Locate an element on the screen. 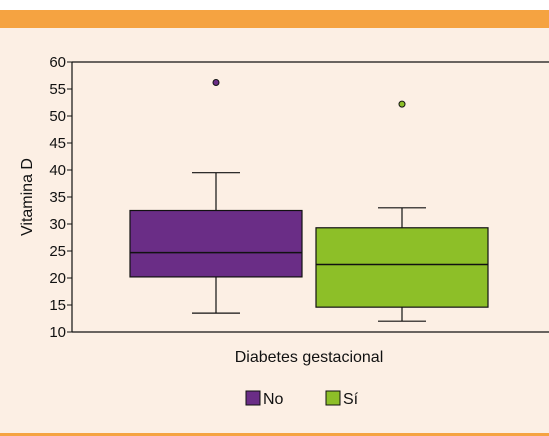  legend-label-si: Sí is located at coordinates (351, 399).